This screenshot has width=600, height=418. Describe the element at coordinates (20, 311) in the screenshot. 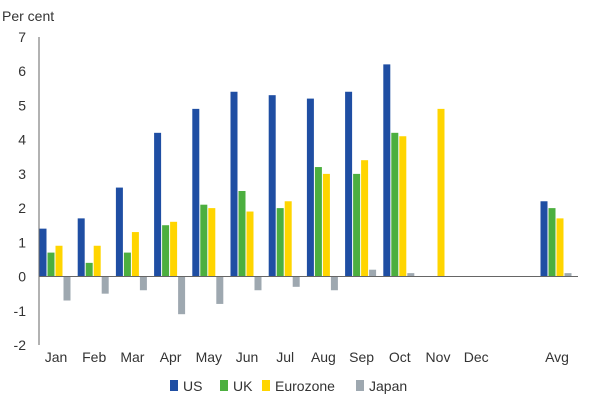

I see `y-tick-label: -1` at that location.